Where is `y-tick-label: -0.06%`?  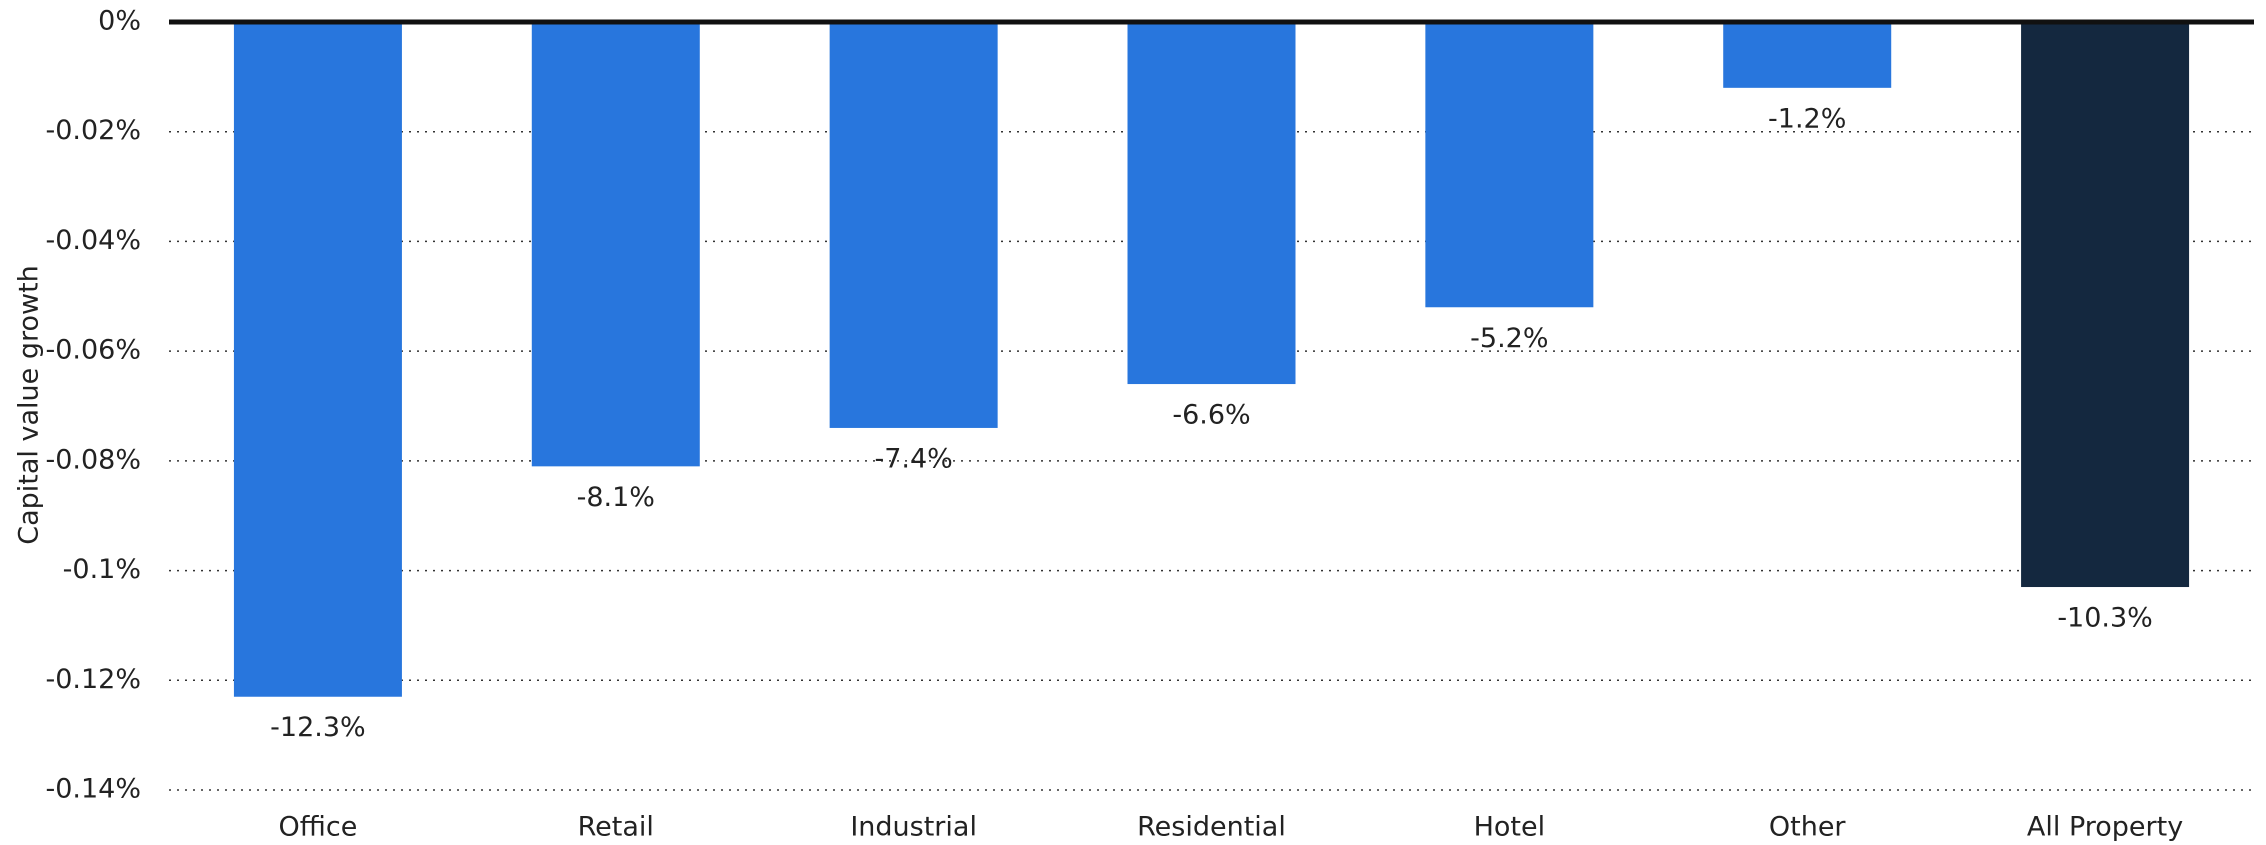
y-tick-label: -0.06% is located at coordinates (93, 350).